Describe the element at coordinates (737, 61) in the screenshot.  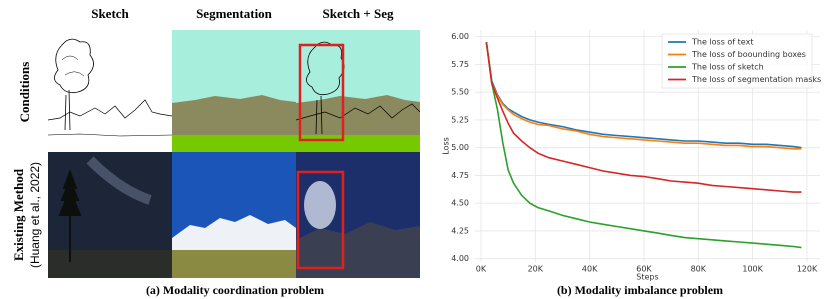
I see `legend-box` at that location.